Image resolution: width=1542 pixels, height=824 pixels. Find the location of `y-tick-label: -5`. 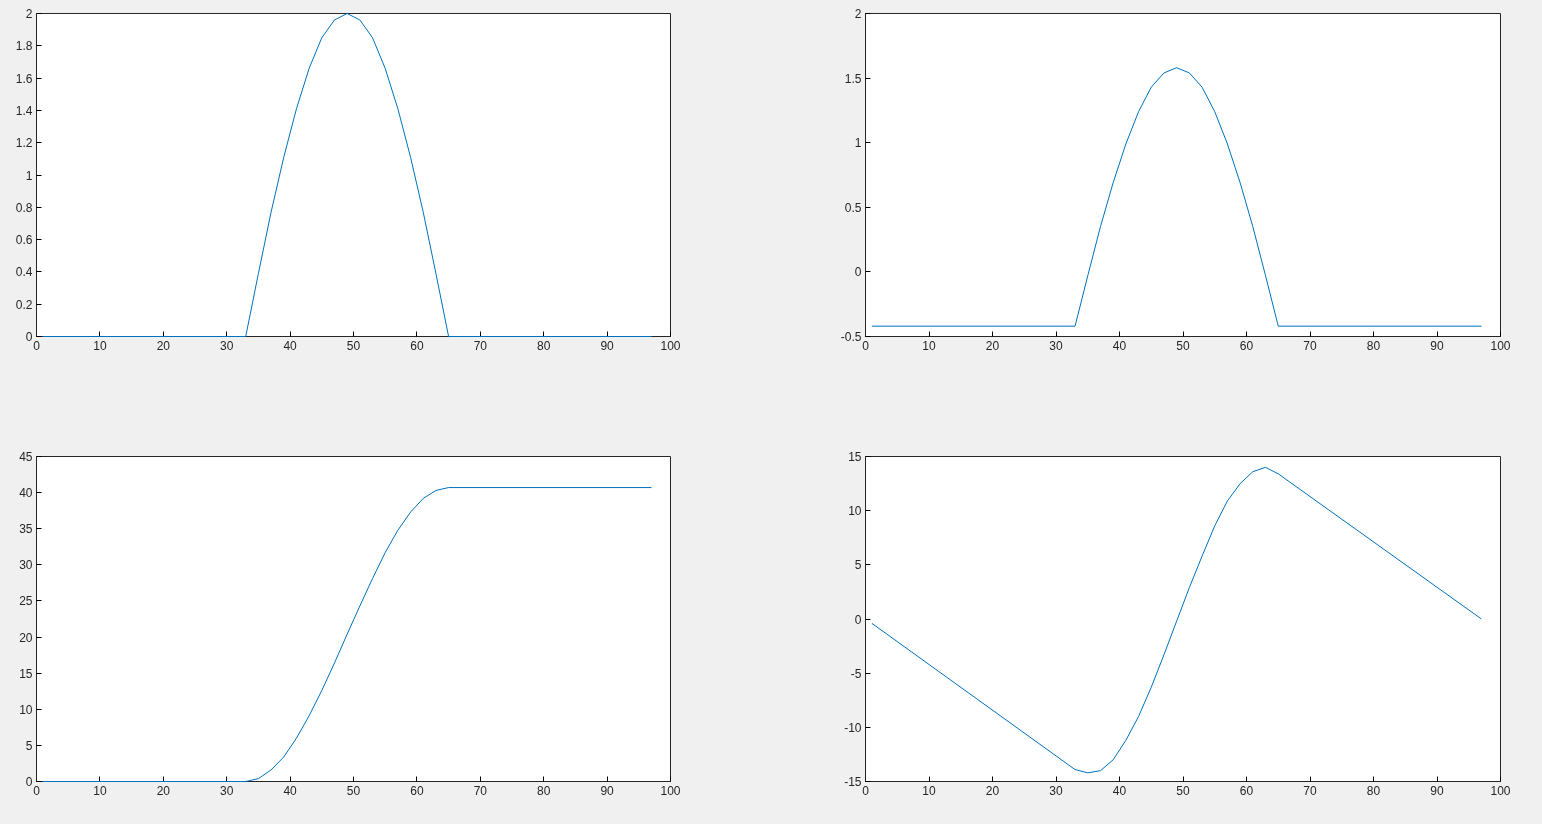

y-tick-label: -5 is located at coordinates (856, 673).